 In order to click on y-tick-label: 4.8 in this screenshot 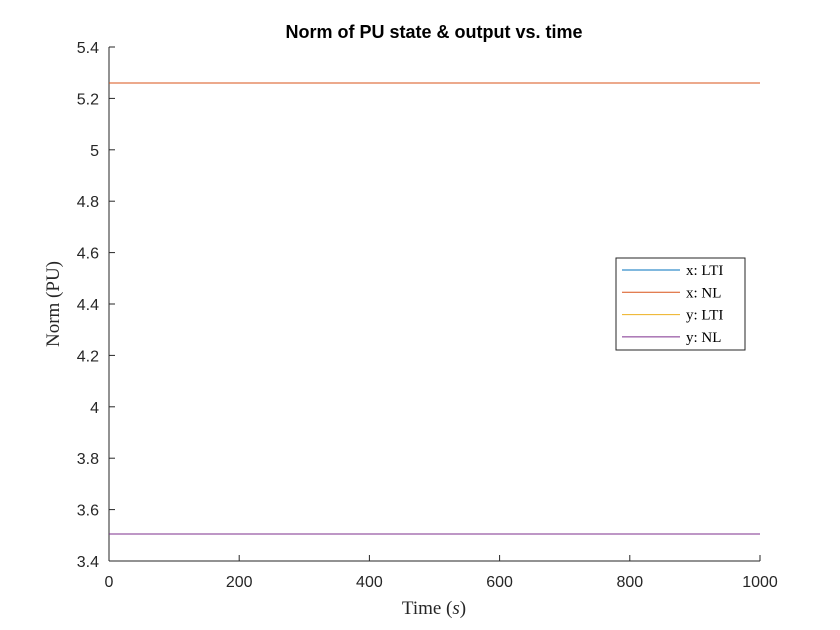, I will do `click(88, 202)`.